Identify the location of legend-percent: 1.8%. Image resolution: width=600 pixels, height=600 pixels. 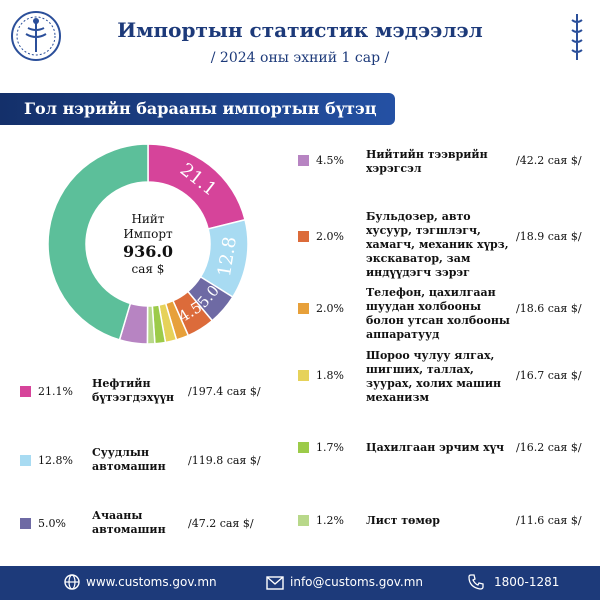
(330, 375).